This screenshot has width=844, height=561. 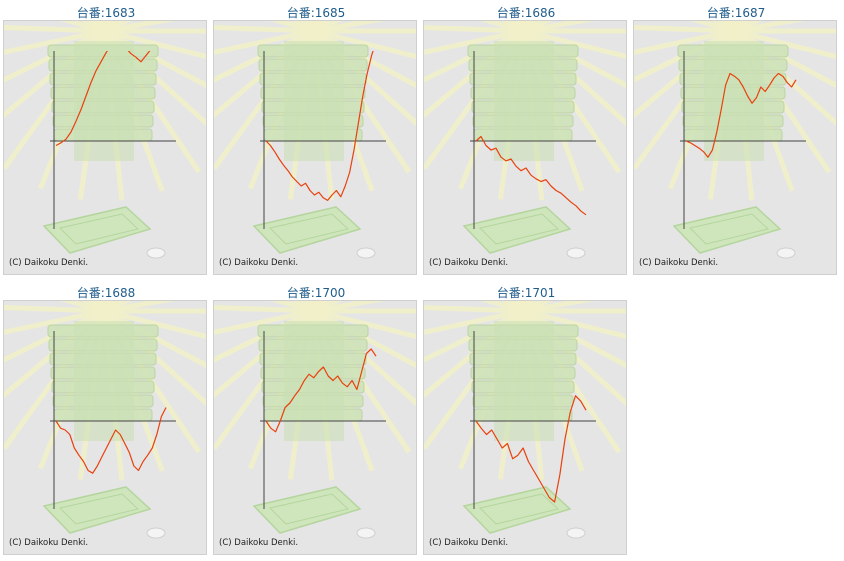 I want to click on machine-number-title: 台番:1686, so click(x=526, y=13).